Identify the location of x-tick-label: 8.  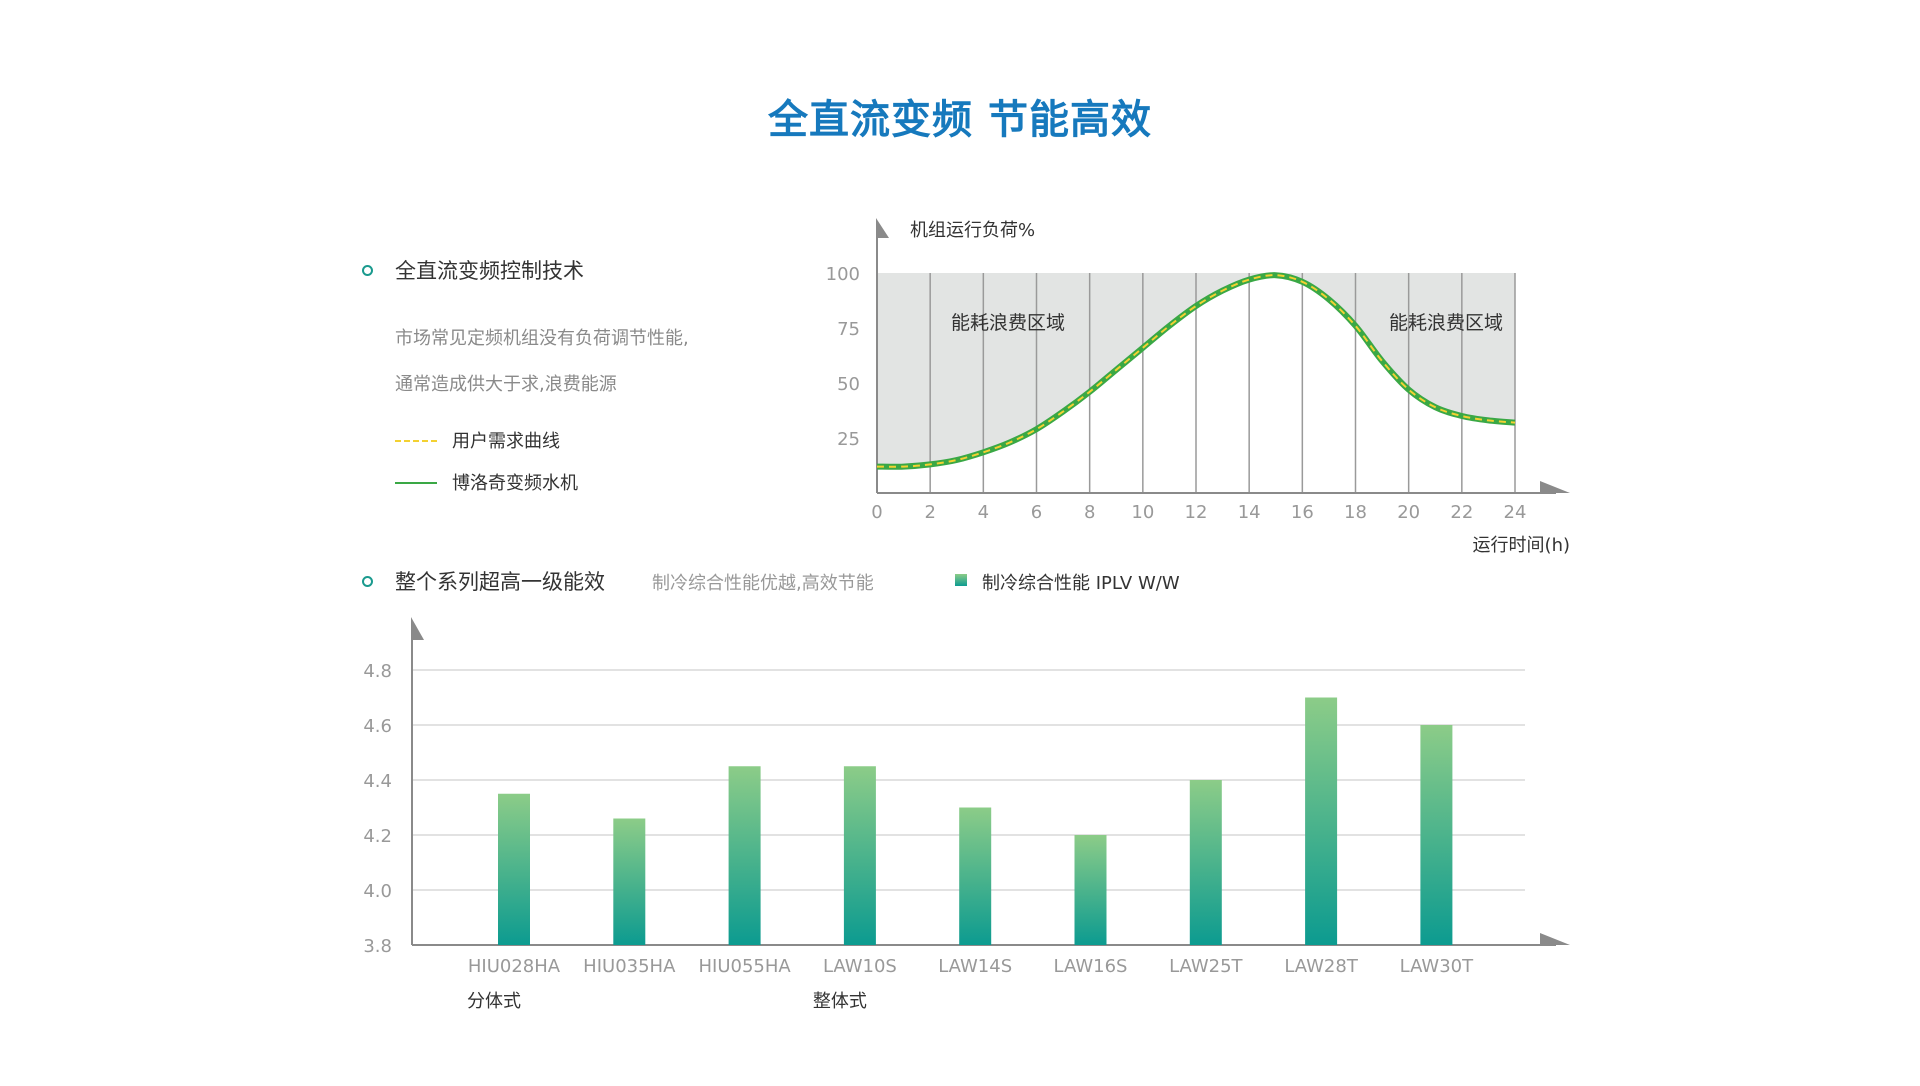
(1089, 512).